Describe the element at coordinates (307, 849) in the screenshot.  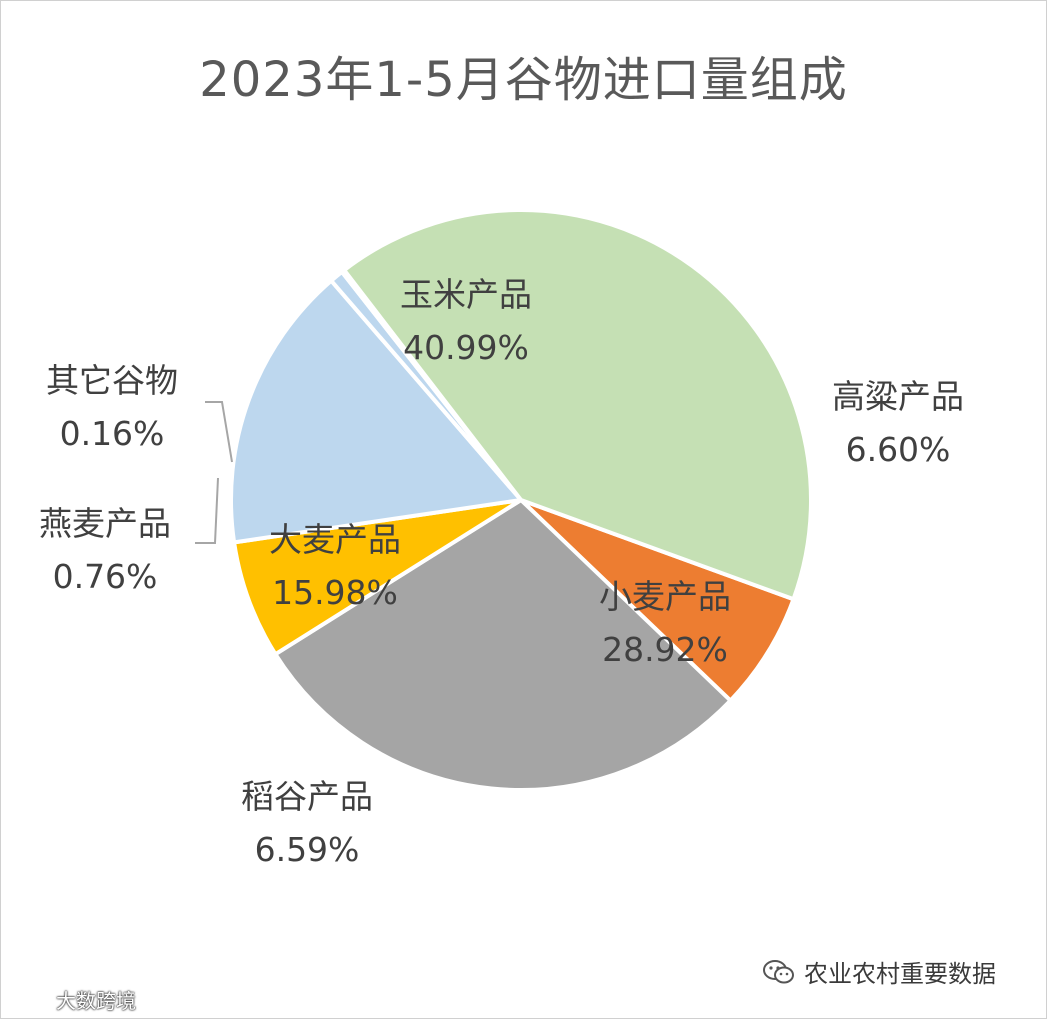
I see `slice-value-label: 6.59%` at that location.